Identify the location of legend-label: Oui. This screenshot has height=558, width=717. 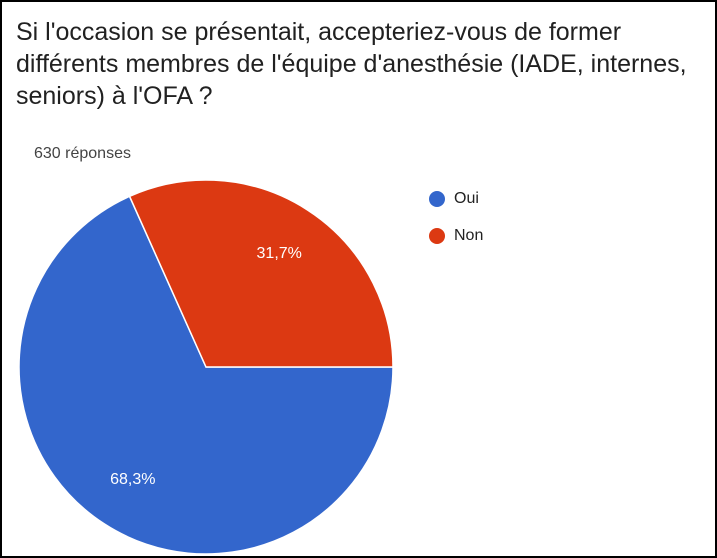
(466, 198).